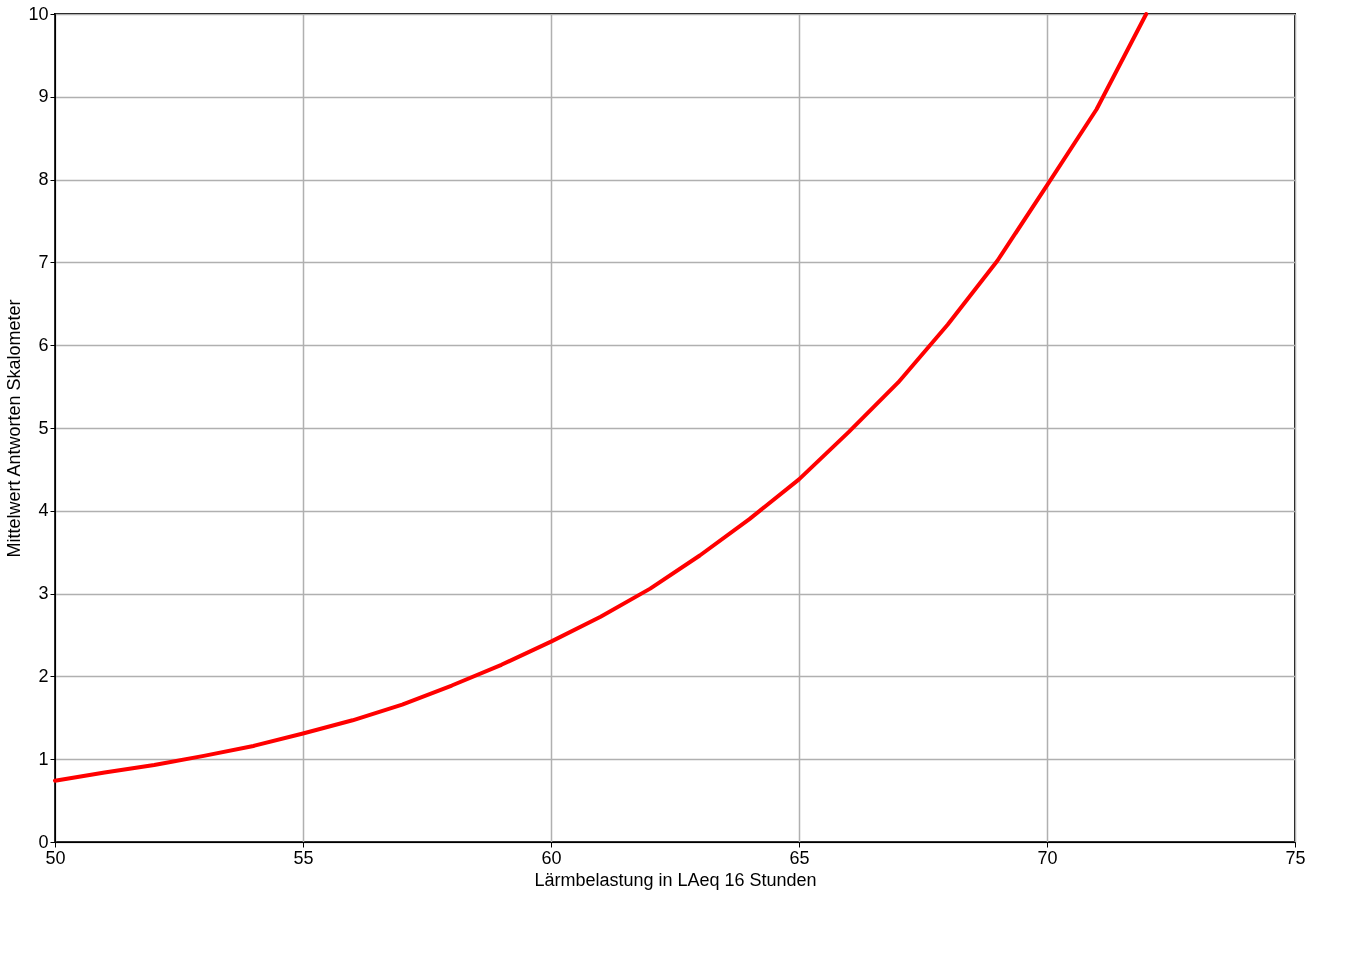 This screenshot has height=975, width=1367. I want to click on y-tick-label: 3, so click(43, 593).